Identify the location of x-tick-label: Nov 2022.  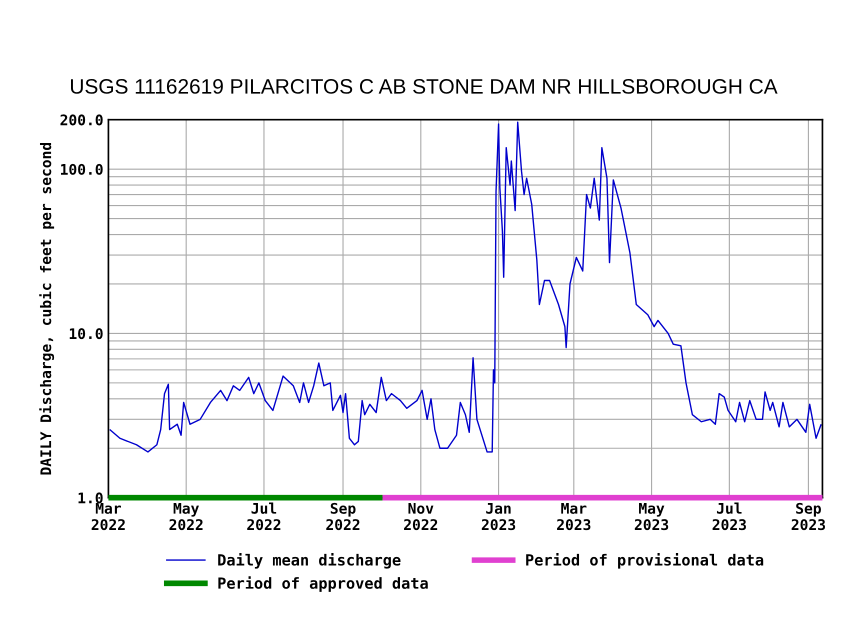
(421, 516).